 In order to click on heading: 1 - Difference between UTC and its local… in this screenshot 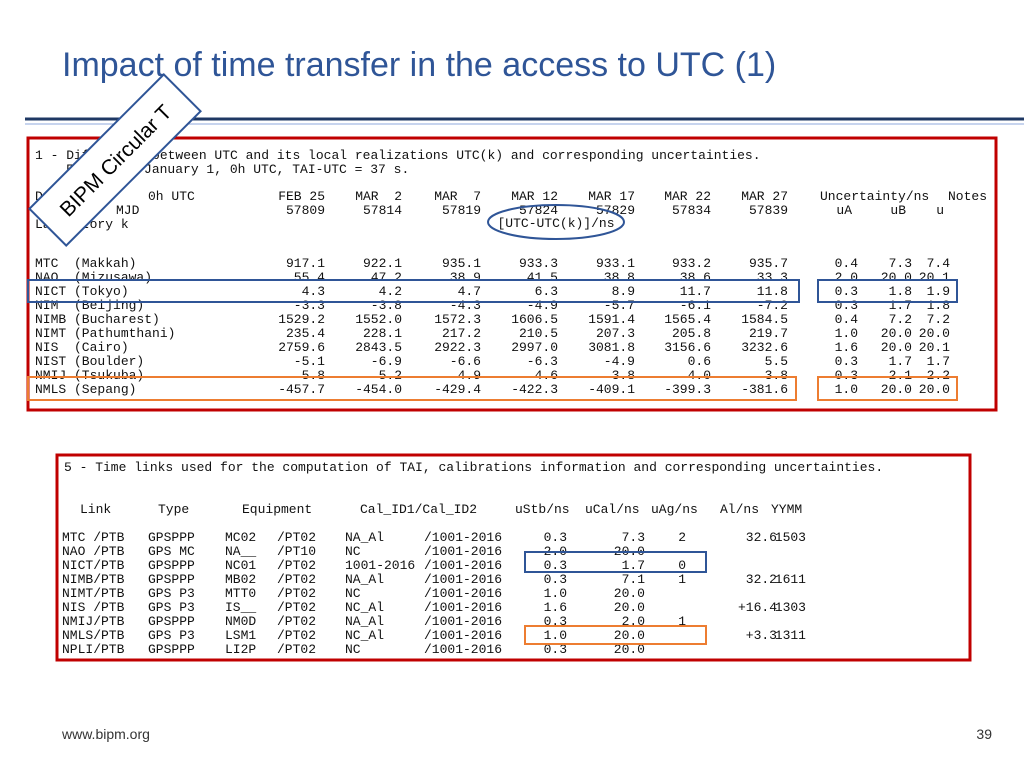, I will do `click(398, 155)`.